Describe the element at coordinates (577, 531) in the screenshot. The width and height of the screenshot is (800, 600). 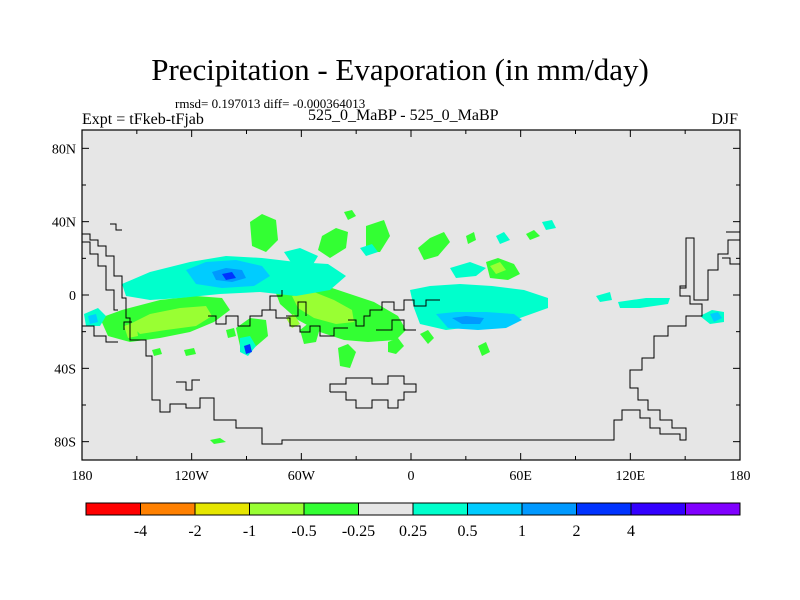
I see `colorbar-label: 2` at that location.